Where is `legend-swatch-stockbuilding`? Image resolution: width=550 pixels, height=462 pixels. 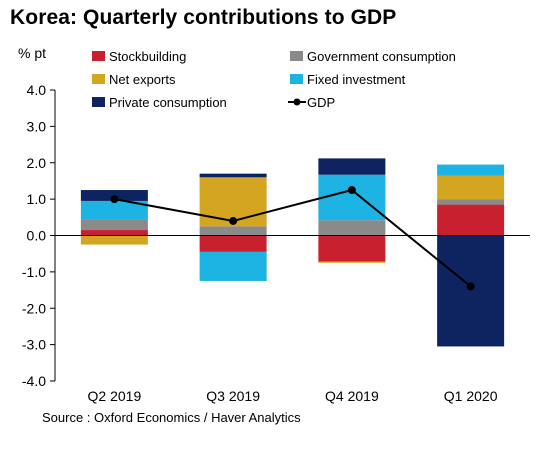 legend-swatch-stockbuilding is located at coordinates (98, 56).